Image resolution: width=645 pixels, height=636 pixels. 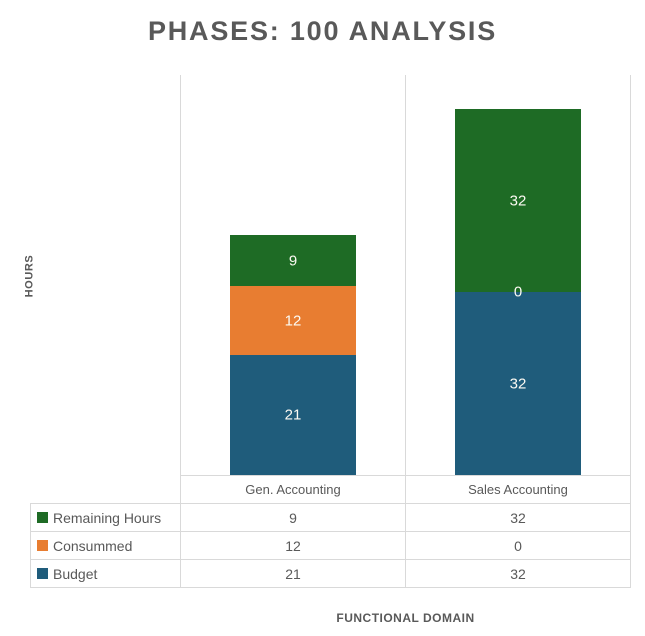 I want to click on bar-segment-consummed: 12, so click(x=293, y=320).